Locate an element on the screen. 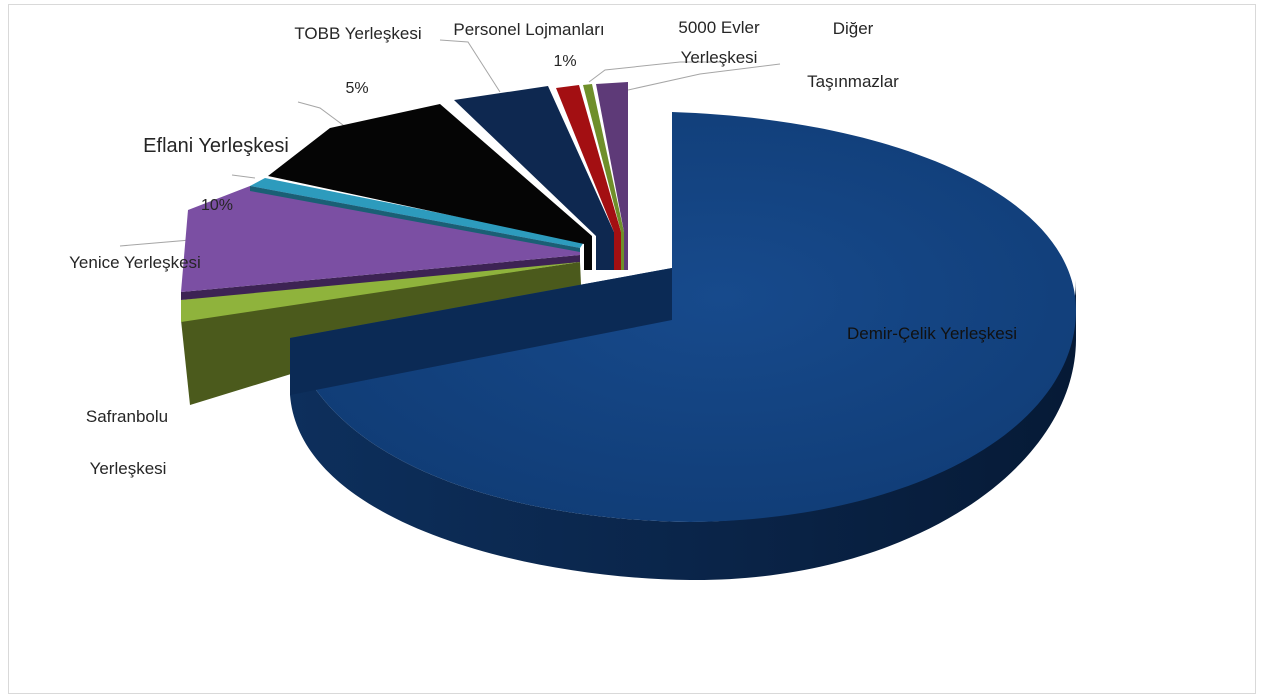  slice-yenice-top is located at coordinates (380, 239).